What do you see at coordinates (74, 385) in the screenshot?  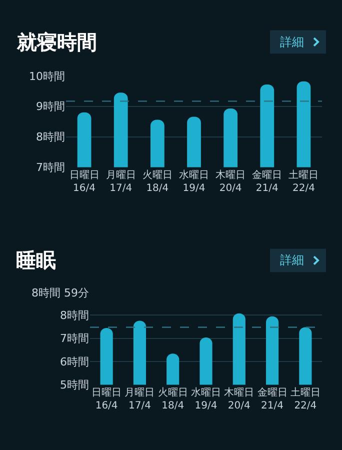 I see `y-tick-label: 5時間` at bounding box center [74, 385].